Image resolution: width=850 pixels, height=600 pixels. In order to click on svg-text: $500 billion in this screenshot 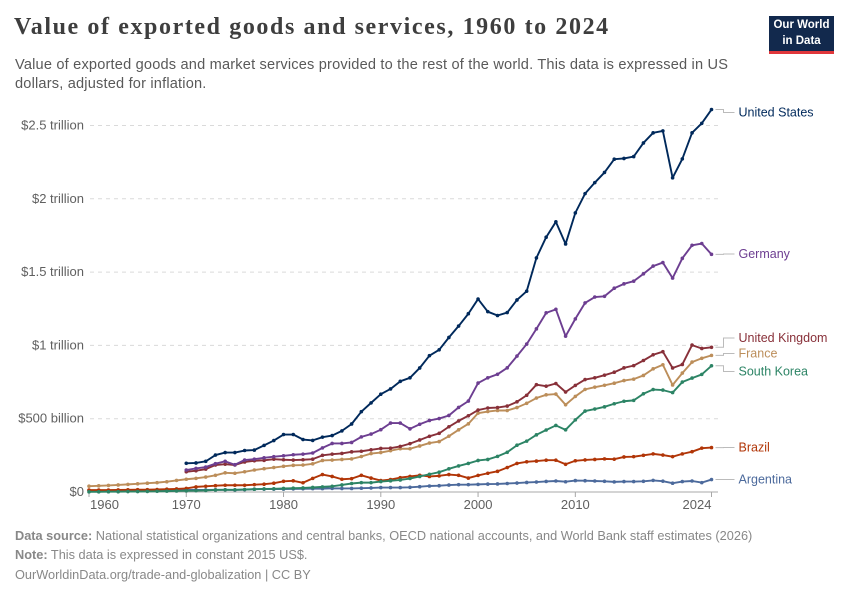, I will do `click(51, 418)`.